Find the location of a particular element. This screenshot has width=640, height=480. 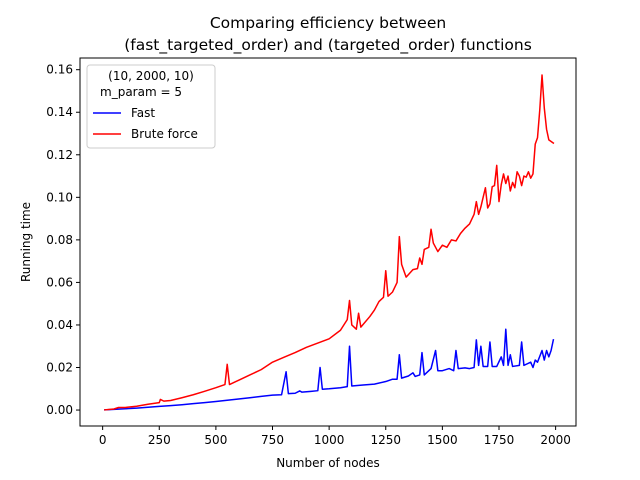

legend-title-line2: m_param = 5 is located at coordinates (141, 92).